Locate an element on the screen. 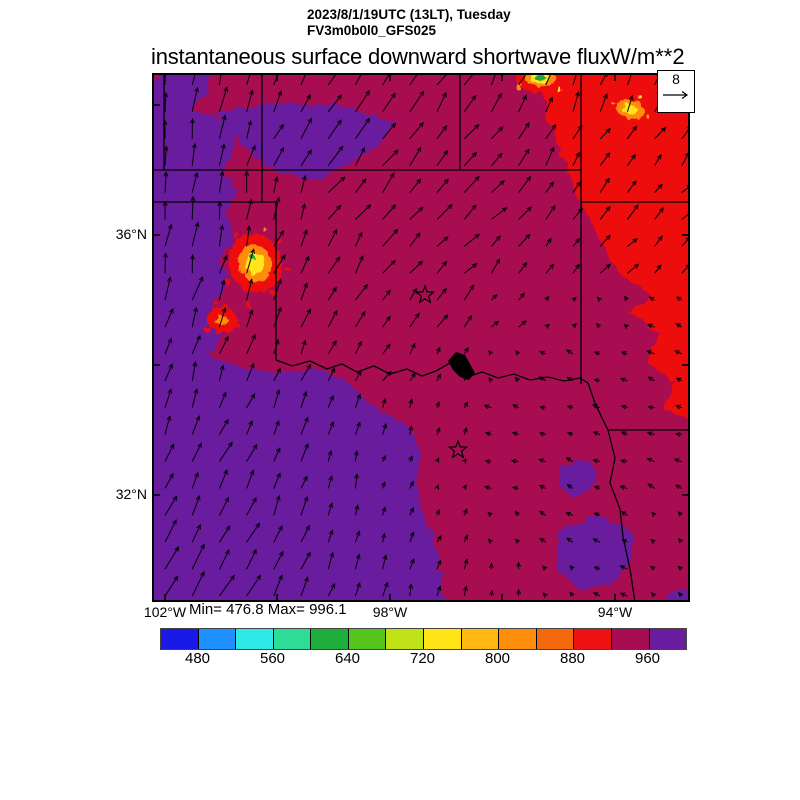  city-star-markers is located at coordinates (441, 371).